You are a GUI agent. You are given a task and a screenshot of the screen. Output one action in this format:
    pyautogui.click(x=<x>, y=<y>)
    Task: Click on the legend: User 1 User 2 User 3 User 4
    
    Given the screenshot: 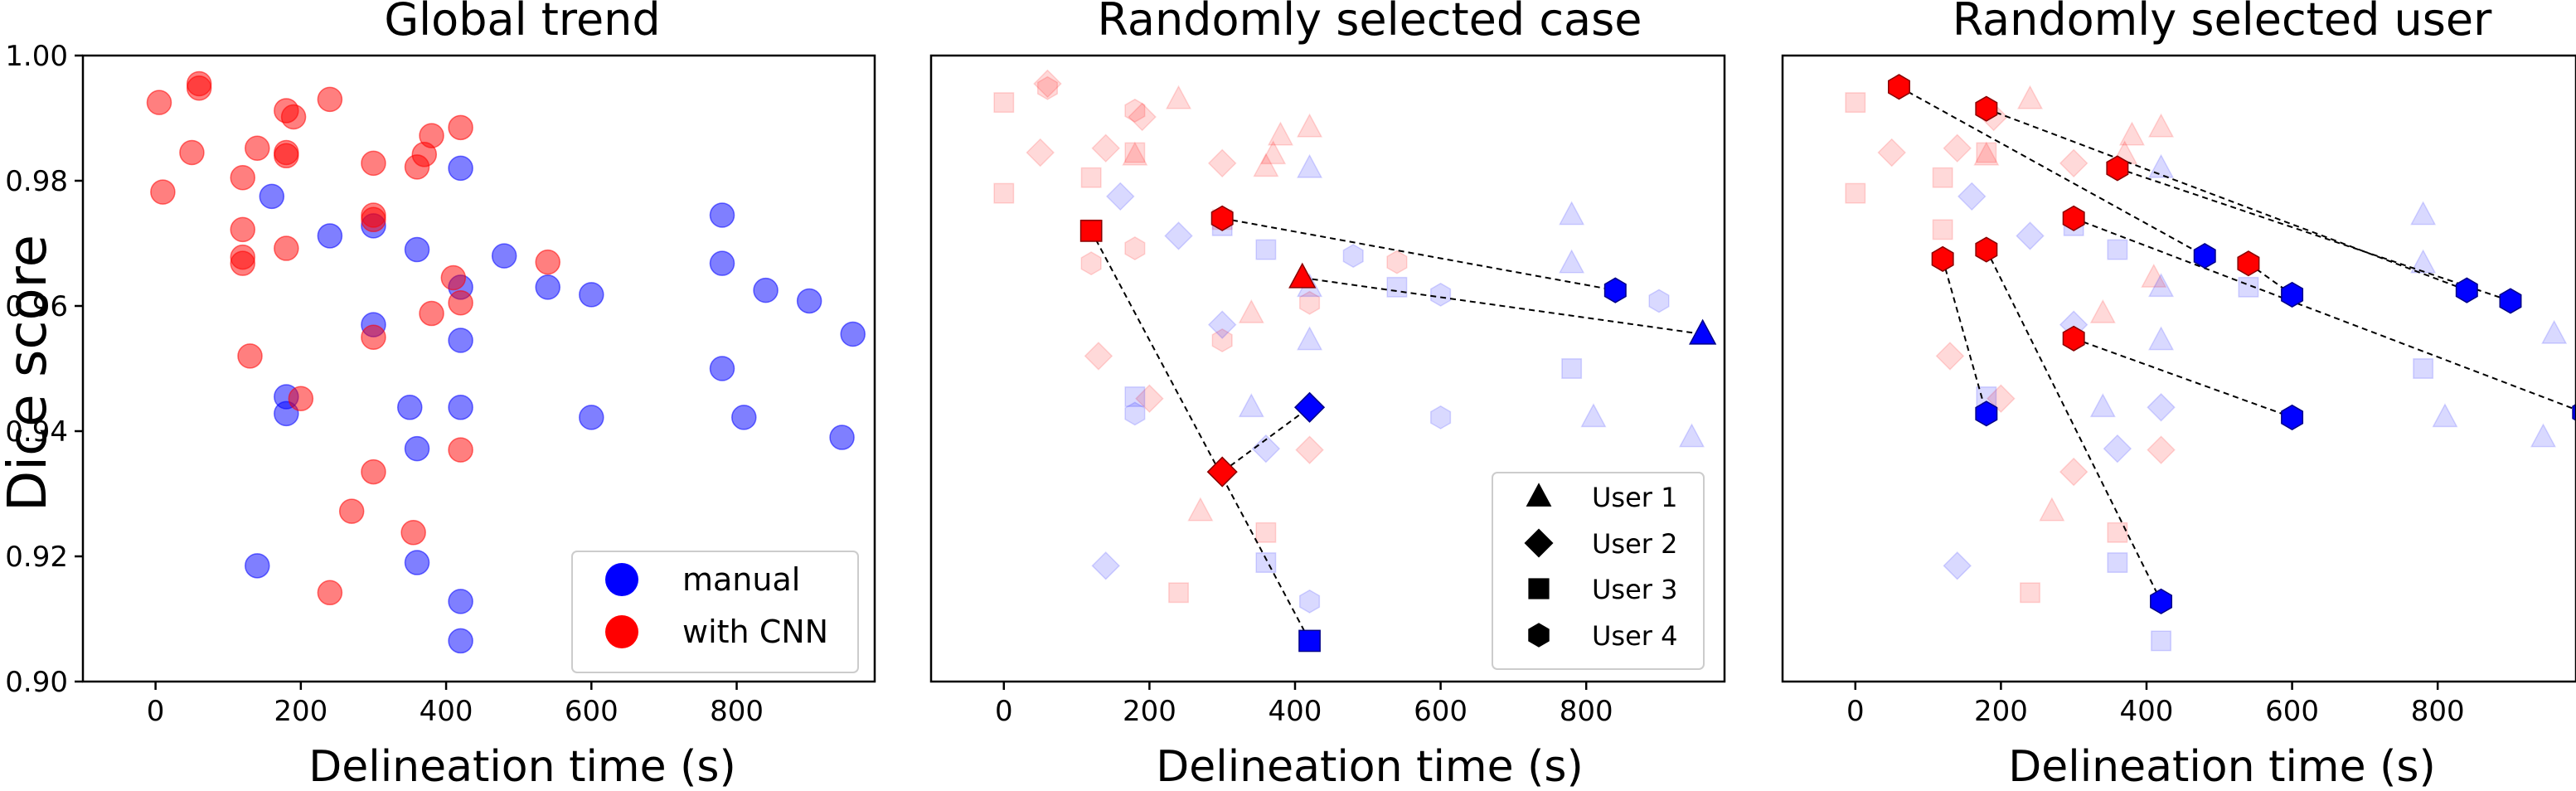 What is the action you would take?
    pyautogui.click(x=1598, y=571)
    